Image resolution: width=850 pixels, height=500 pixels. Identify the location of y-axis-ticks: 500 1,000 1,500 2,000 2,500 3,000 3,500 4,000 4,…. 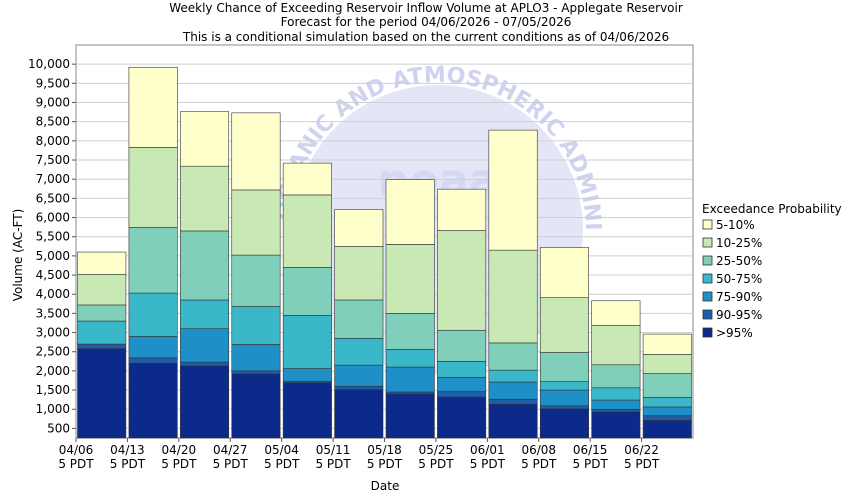
(52, 246).